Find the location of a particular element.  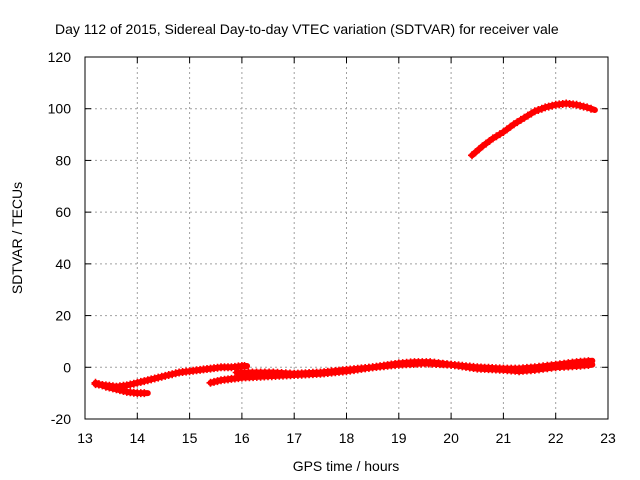

y-tick-label: 80 is located at coordinates (63, 160).